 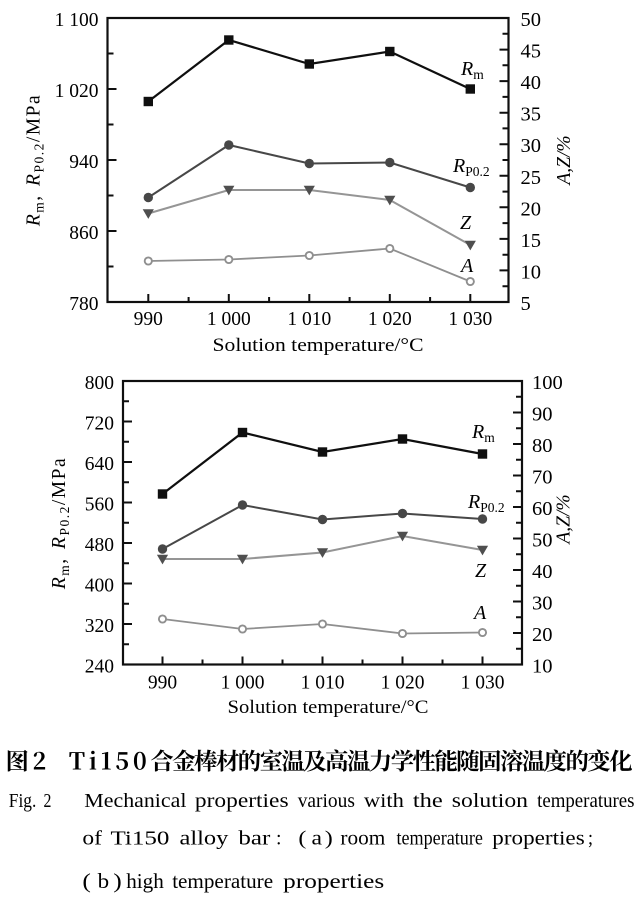 I want to click on svg-text: 5, so click(x=526, y=304).